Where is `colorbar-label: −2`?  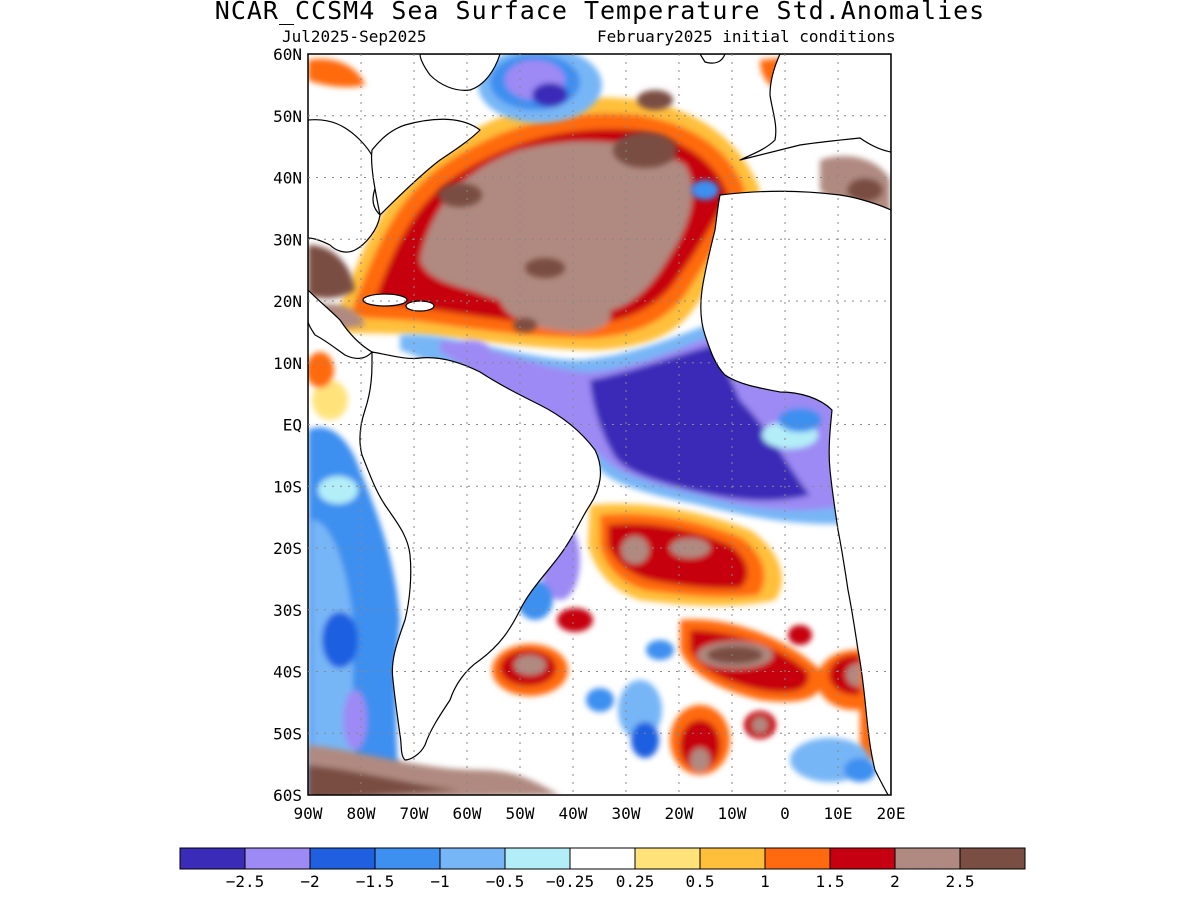
colorbar-label: −2 is located at coordinates (309, 881).